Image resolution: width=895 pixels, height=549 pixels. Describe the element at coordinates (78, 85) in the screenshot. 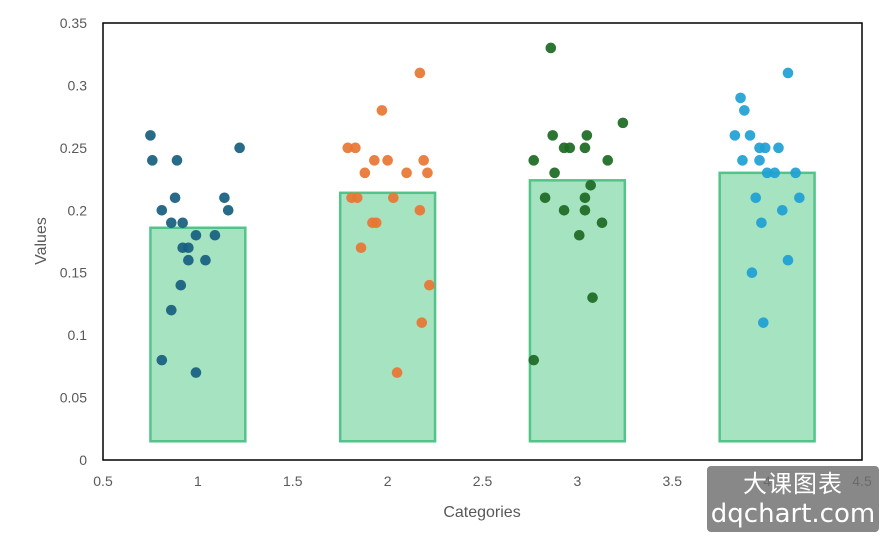

I see `y-tick-label: 0.3` at that location.